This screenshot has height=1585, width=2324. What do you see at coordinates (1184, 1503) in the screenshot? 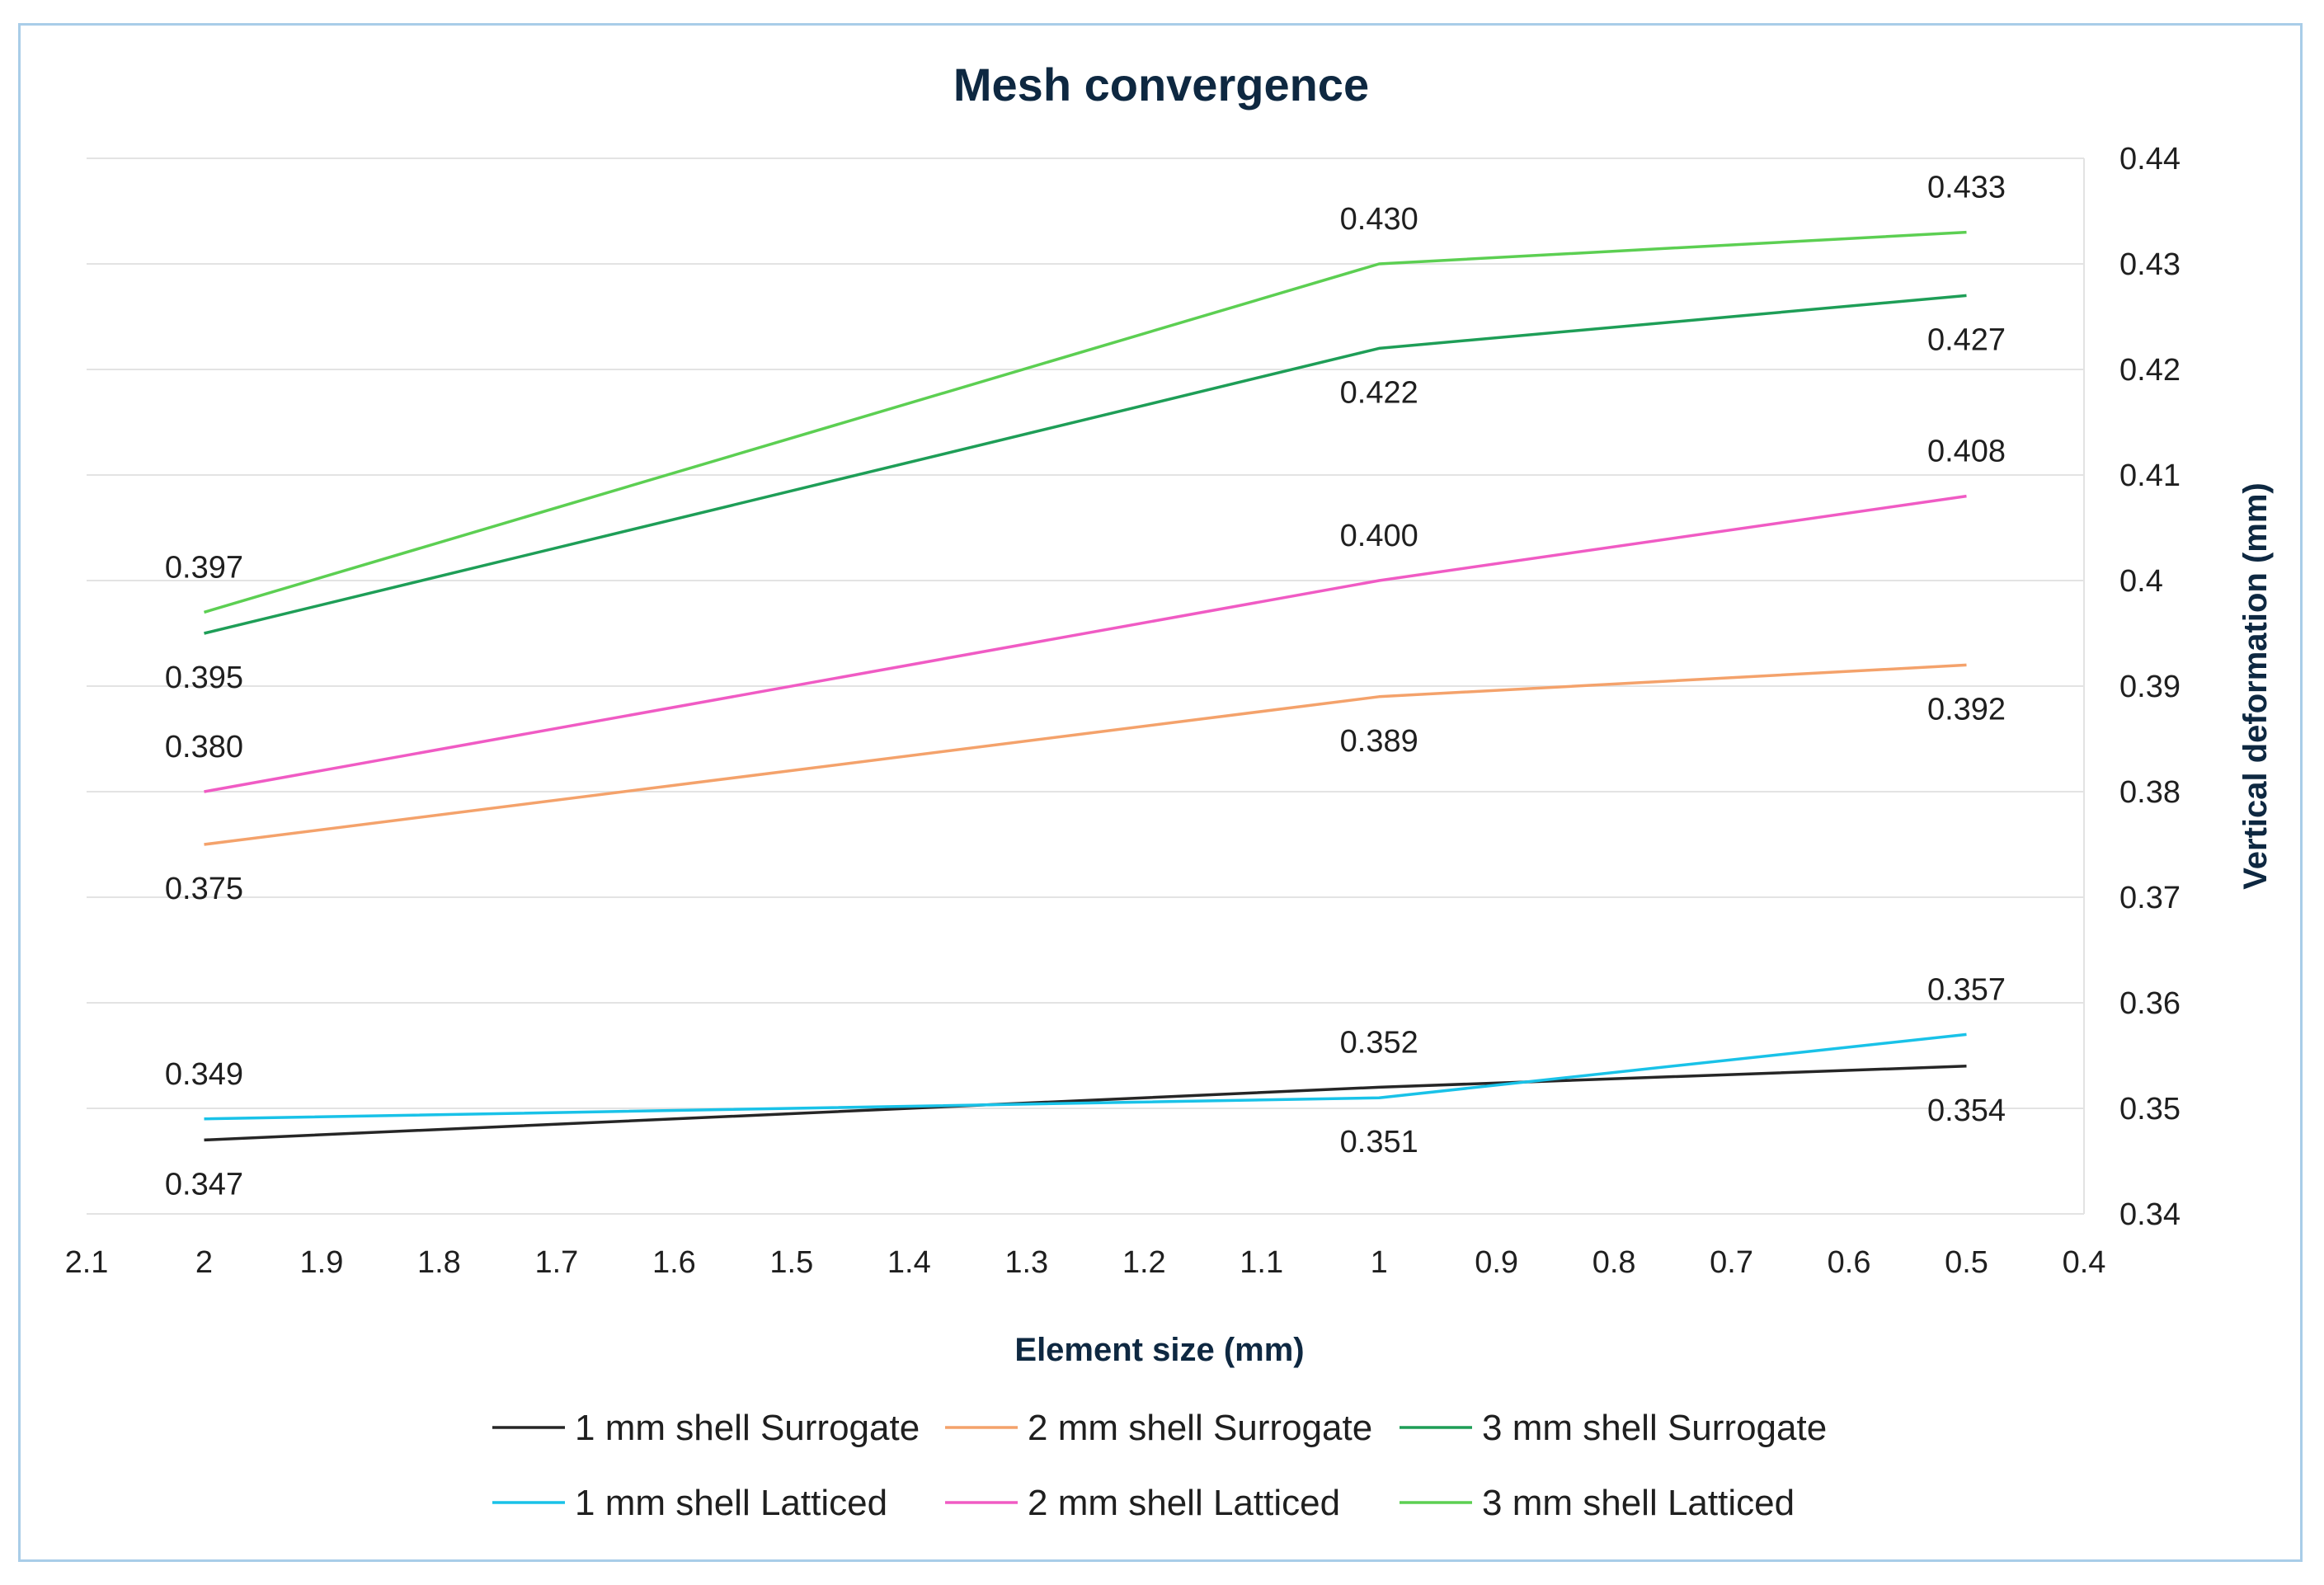
I see `legend-label: 2 mm shell Latticed` at bounding box center [1184, 1503].